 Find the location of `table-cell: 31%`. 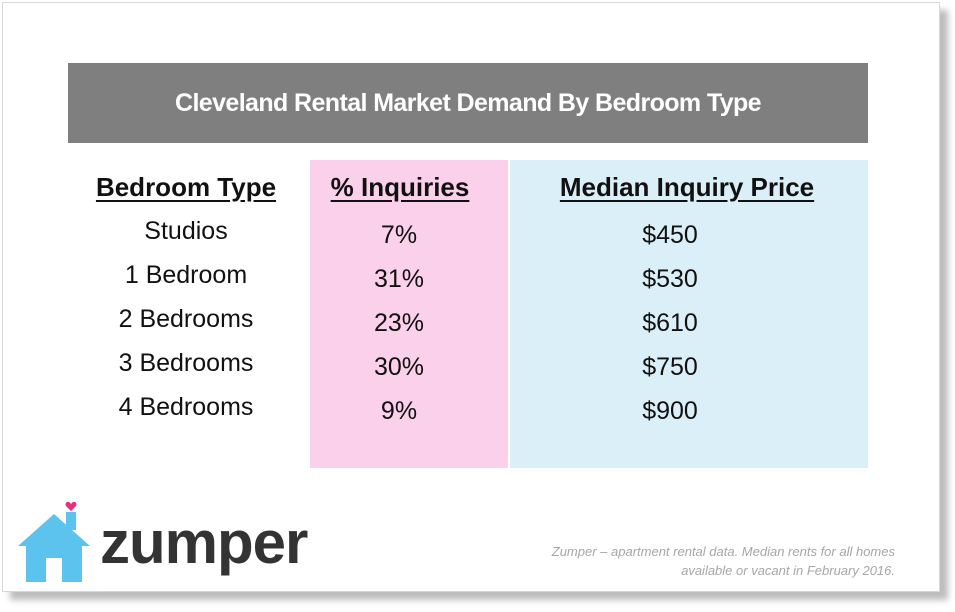

table-cell: 31% is located at coordinates (399, 279).